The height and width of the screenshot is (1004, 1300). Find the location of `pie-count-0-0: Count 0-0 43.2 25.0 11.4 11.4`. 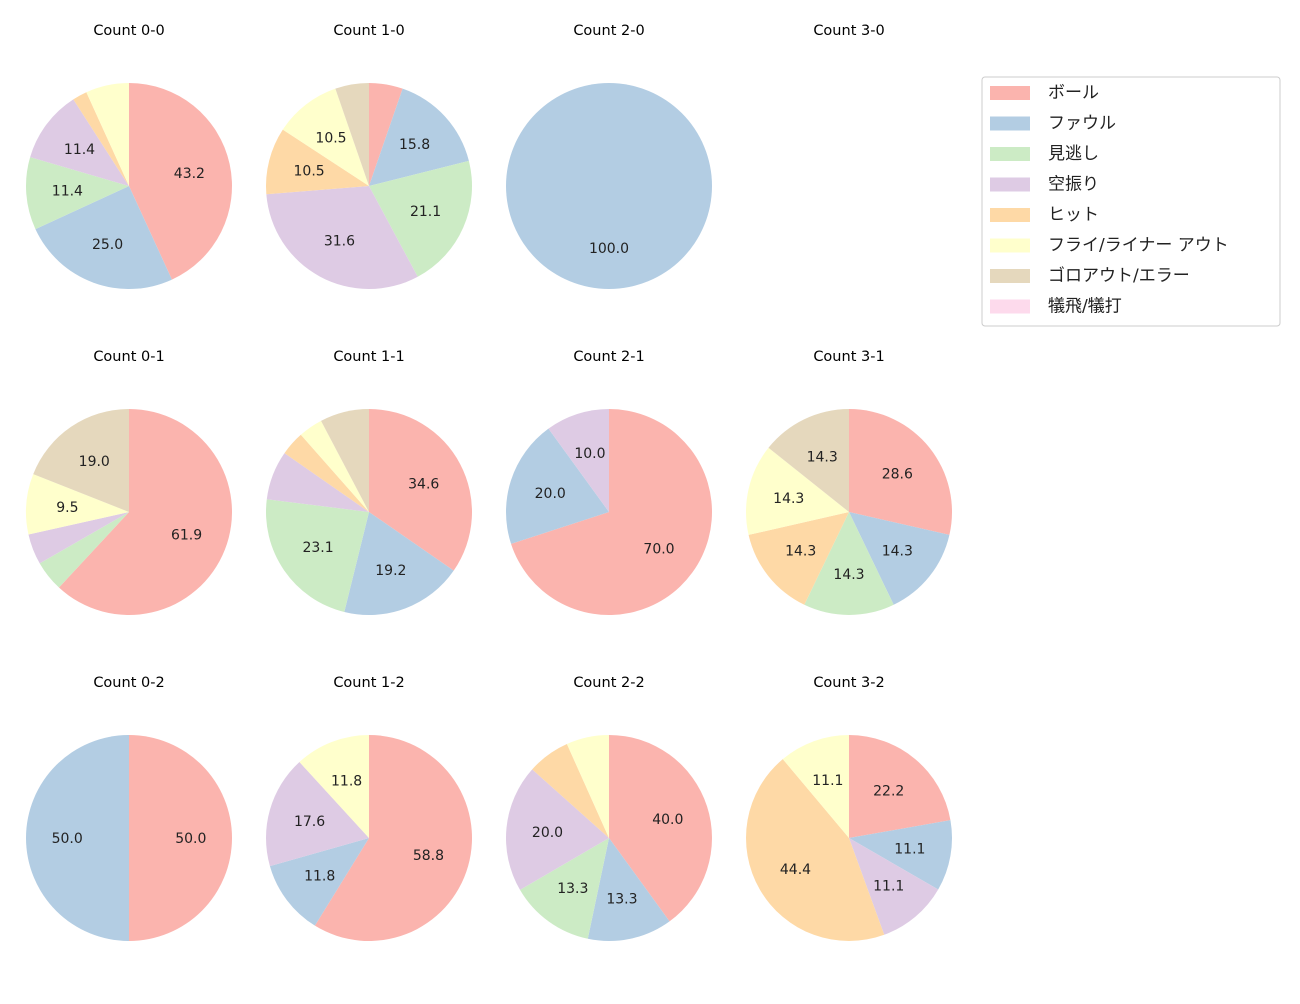

pie-count-0-0: Count 0-0 43.2 25.0 11.4 11.4 is located at coordinates (129, 156).